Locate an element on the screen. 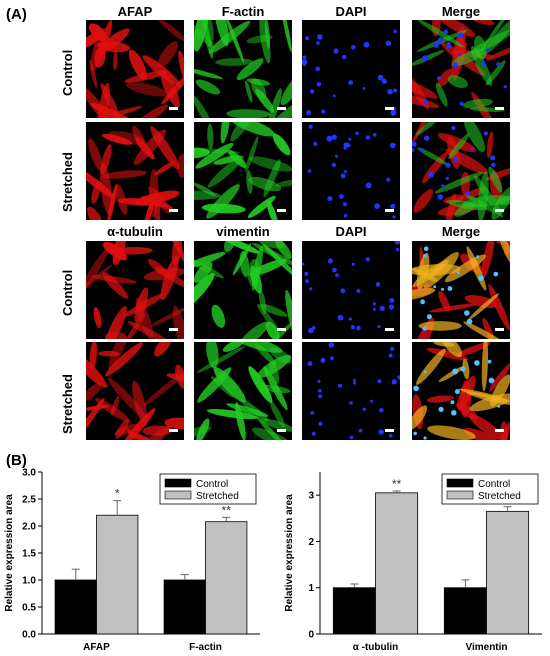 This screenshot has width=550, height=656. significance-marker: * is located at coordinates (117, 494).